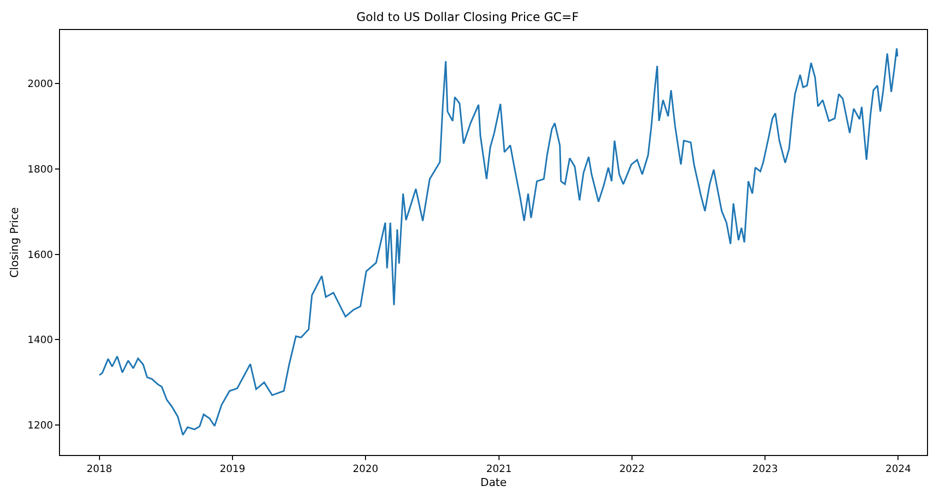  I want to click on x-tick-label: 2022, so click(632, 469).